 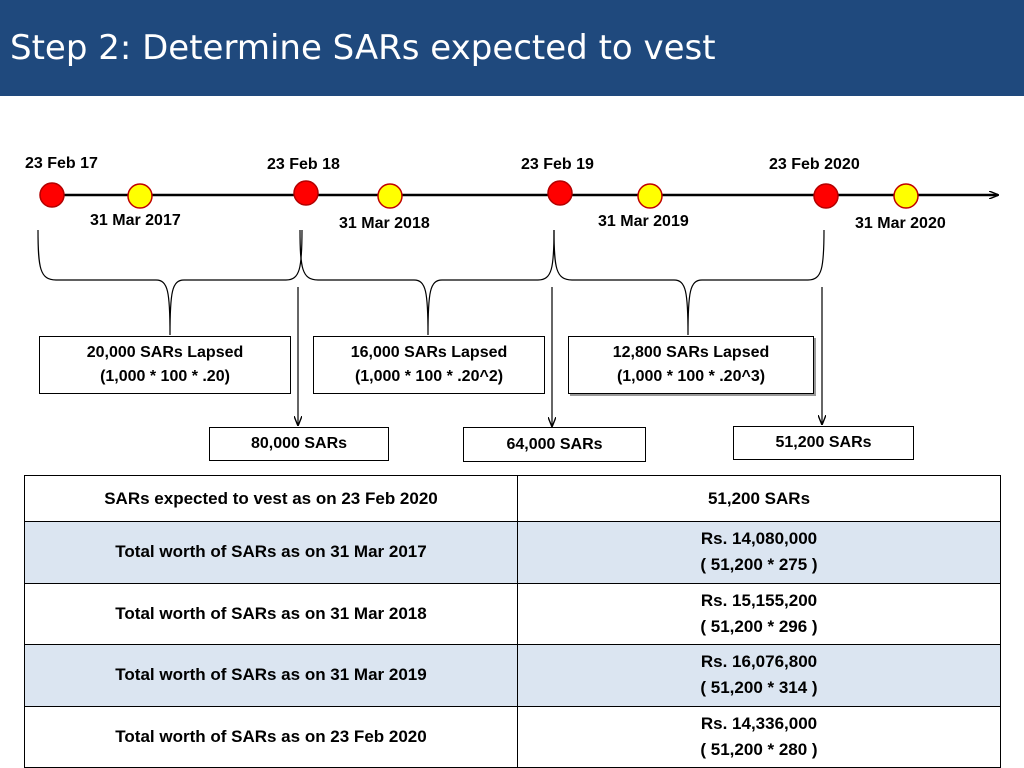 I want to click on grant-date-label: 23 Feb 18, so click(x=303, y=164).